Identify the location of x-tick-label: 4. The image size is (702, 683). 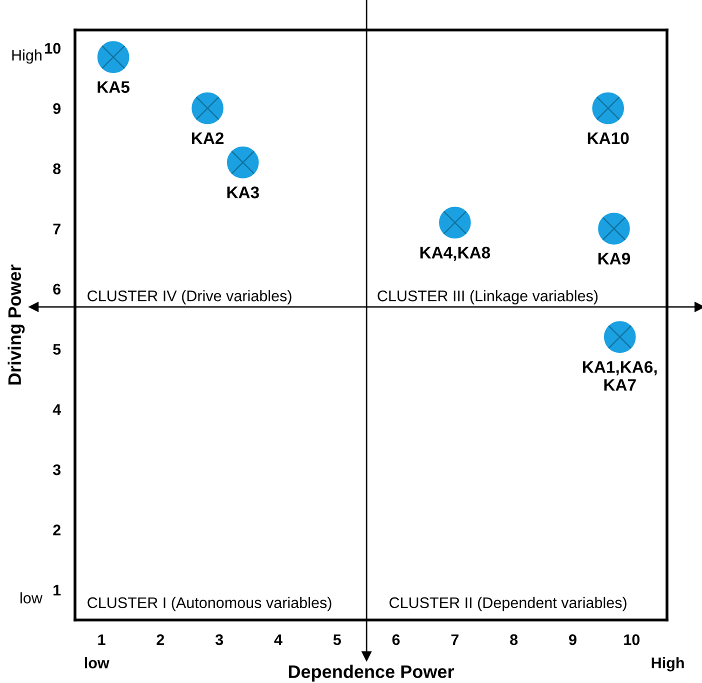
(278, 639).